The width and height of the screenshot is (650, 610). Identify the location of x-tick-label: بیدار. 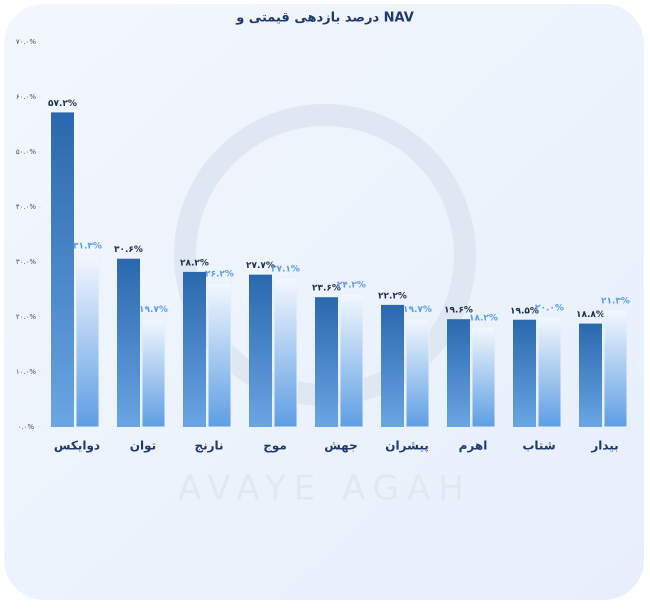
(604, 446).